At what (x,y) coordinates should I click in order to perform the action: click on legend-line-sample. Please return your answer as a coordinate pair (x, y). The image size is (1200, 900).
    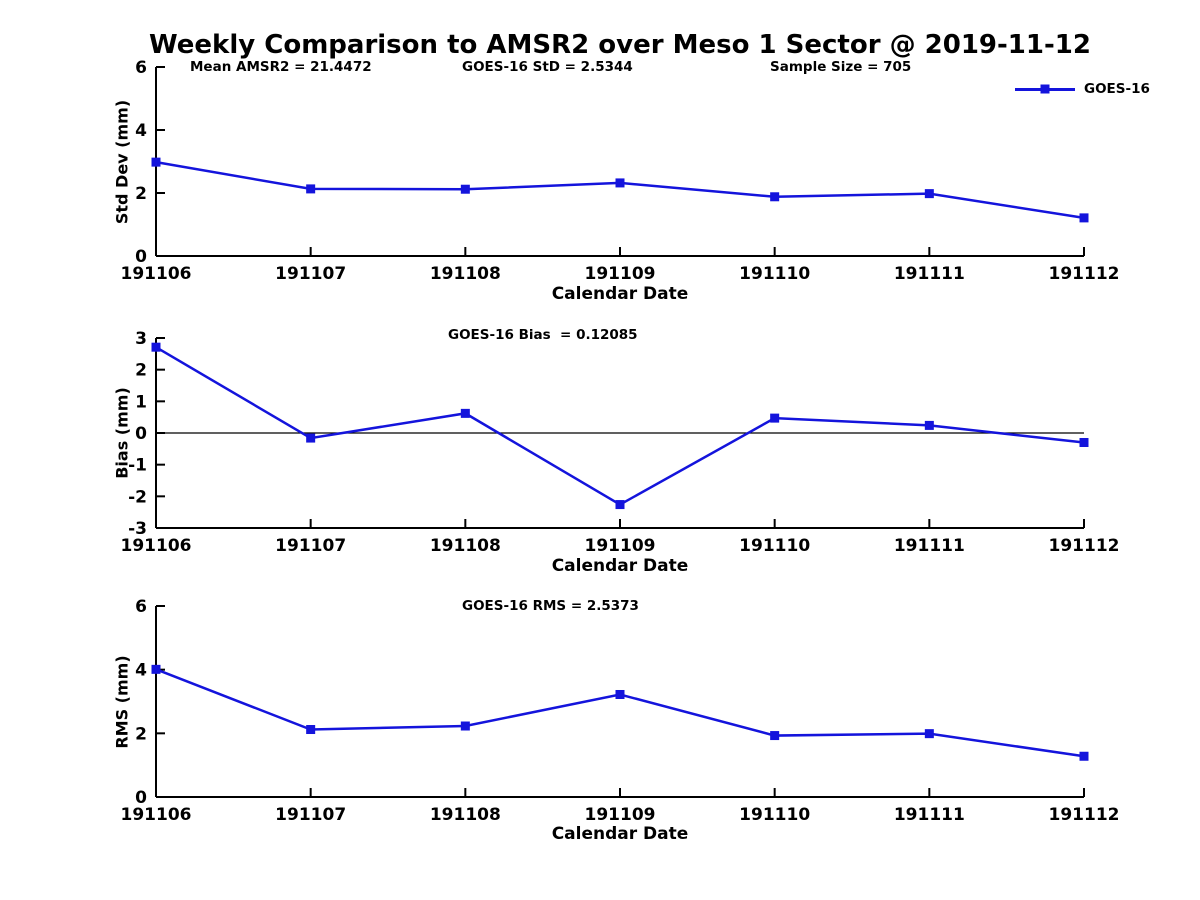
    Looking at the image, I should click on (1045, 89).